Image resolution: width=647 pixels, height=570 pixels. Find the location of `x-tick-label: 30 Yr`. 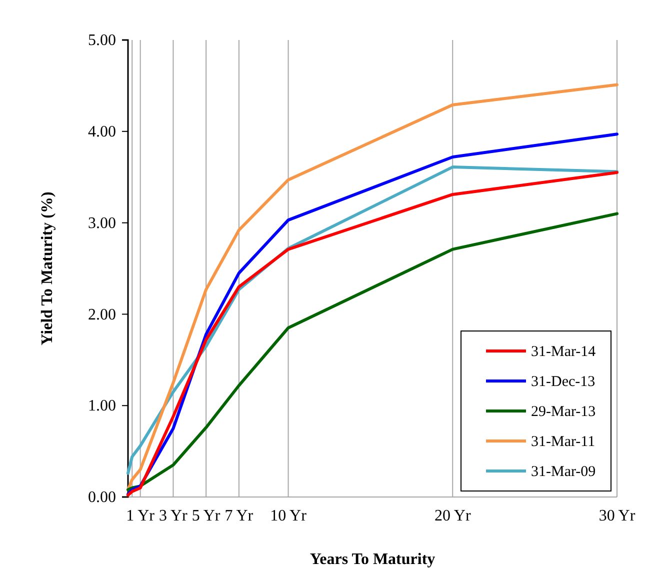

x-tick-label: 30 Yr is located at coordinates (617, 515).